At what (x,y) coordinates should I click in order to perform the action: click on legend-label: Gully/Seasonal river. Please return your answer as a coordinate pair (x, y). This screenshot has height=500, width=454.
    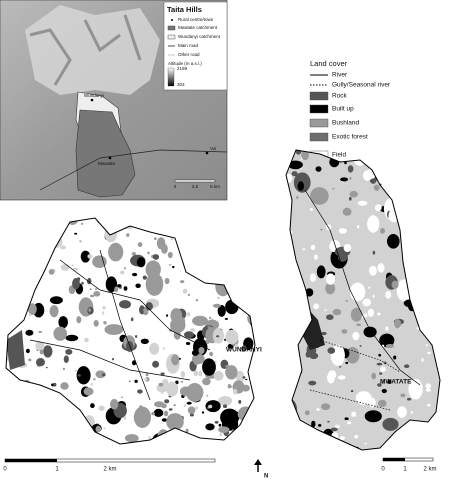
    Looking at the image, I should click on (361, 85).